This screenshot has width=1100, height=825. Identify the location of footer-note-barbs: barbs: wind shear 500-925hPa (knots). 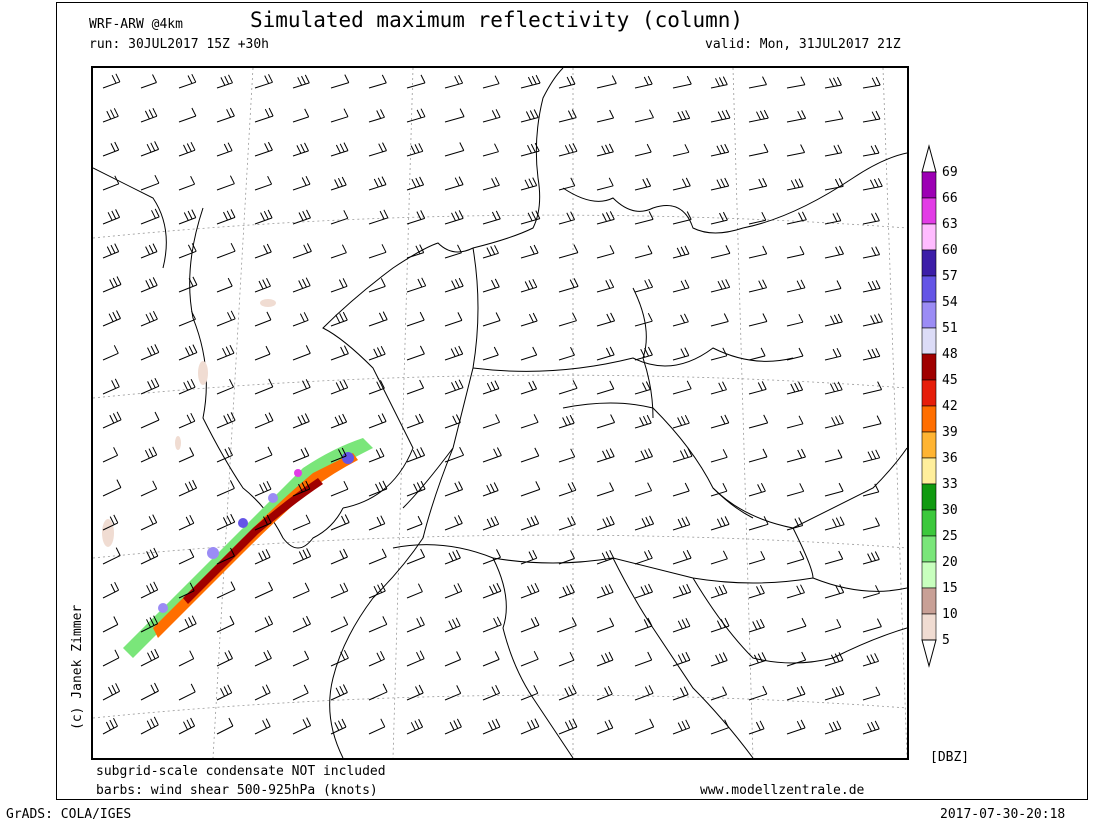
(237, 790).